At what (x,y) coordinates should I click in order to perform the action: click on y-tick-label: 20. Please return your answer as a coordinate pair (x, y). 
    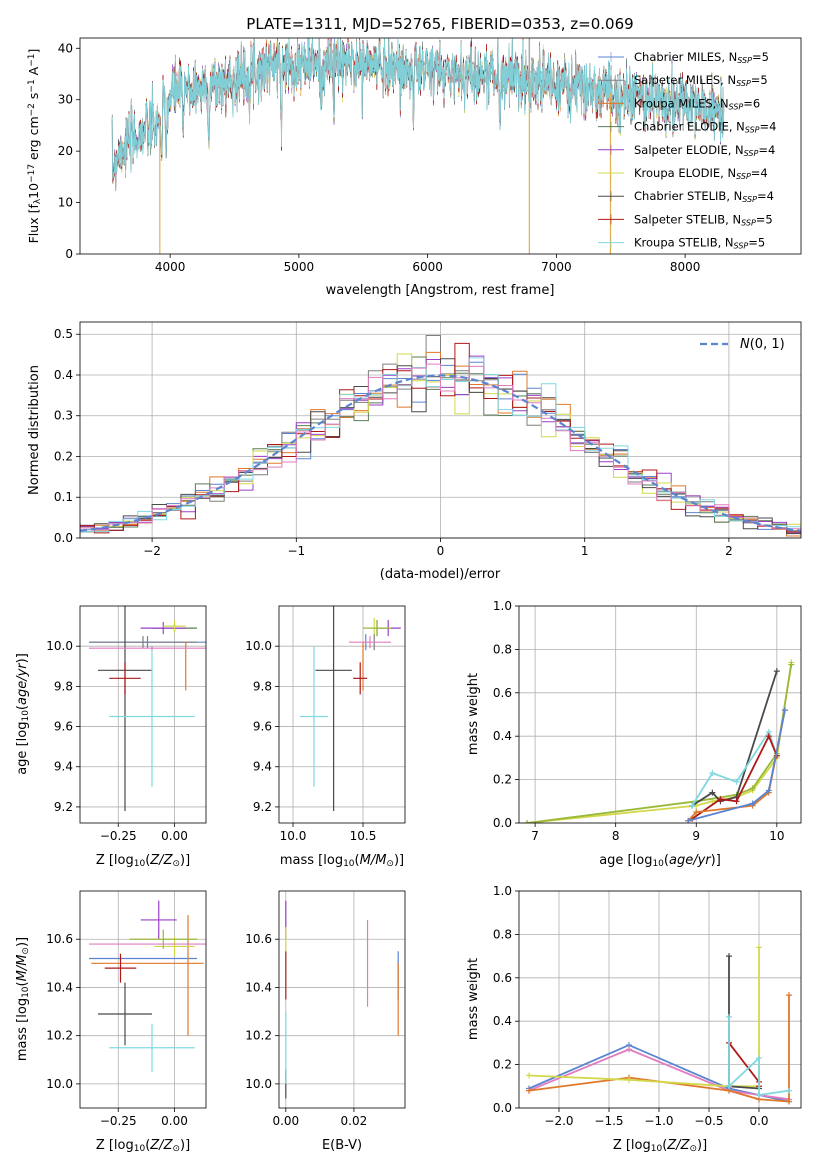
    Looking at the image, I should click on (65, 151).